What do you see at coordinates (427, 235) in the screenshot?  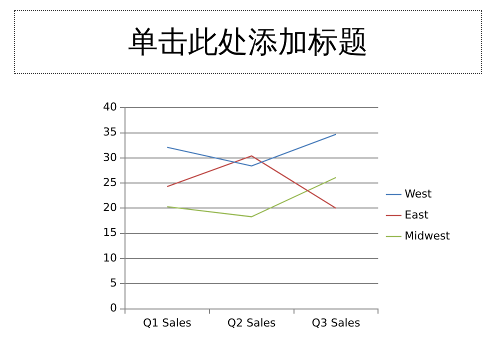 I see `legend-label: Midwest` at bounding box center [427, 235].